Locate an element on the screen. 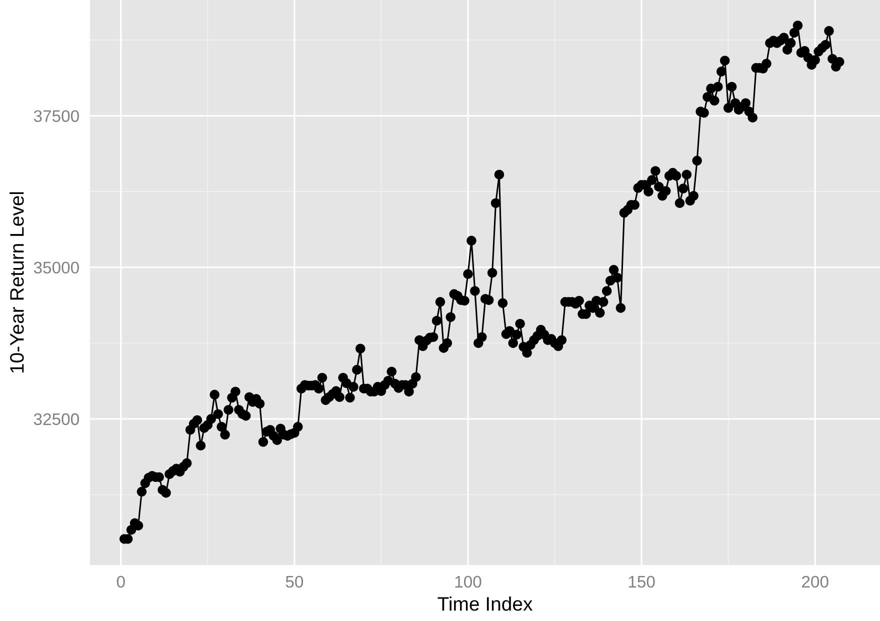 The image size is (880, 621). y-tick-label: 32500 is located at coordinates (56, 419).